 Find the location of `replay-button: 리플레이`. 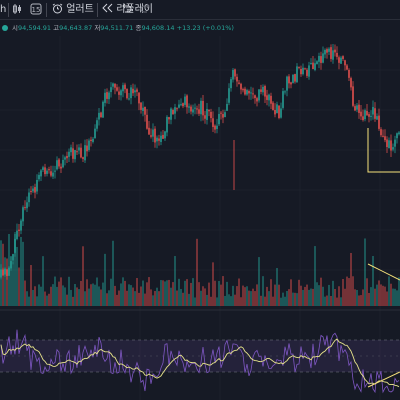

replay-button: 리플레이 is located at coordinates (127, 10).